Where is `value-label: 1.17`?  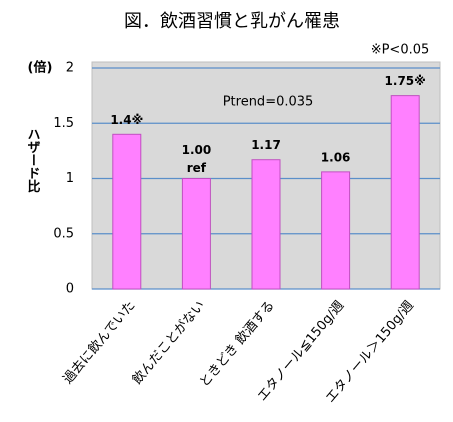 value-label: 1.17 is located at coordinates (266, 145).